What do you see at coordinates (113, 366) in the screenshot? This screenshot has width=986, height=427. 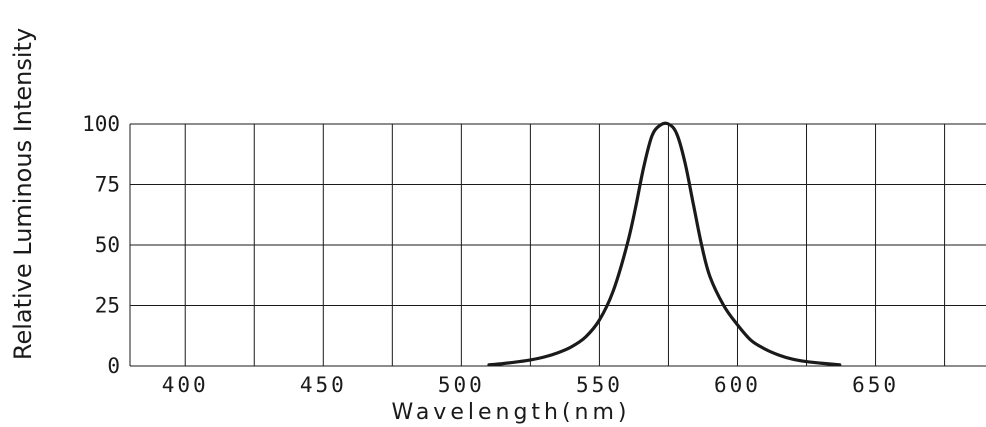 I see `y-tick-label-0: 0` at bounding box center [113, 366].